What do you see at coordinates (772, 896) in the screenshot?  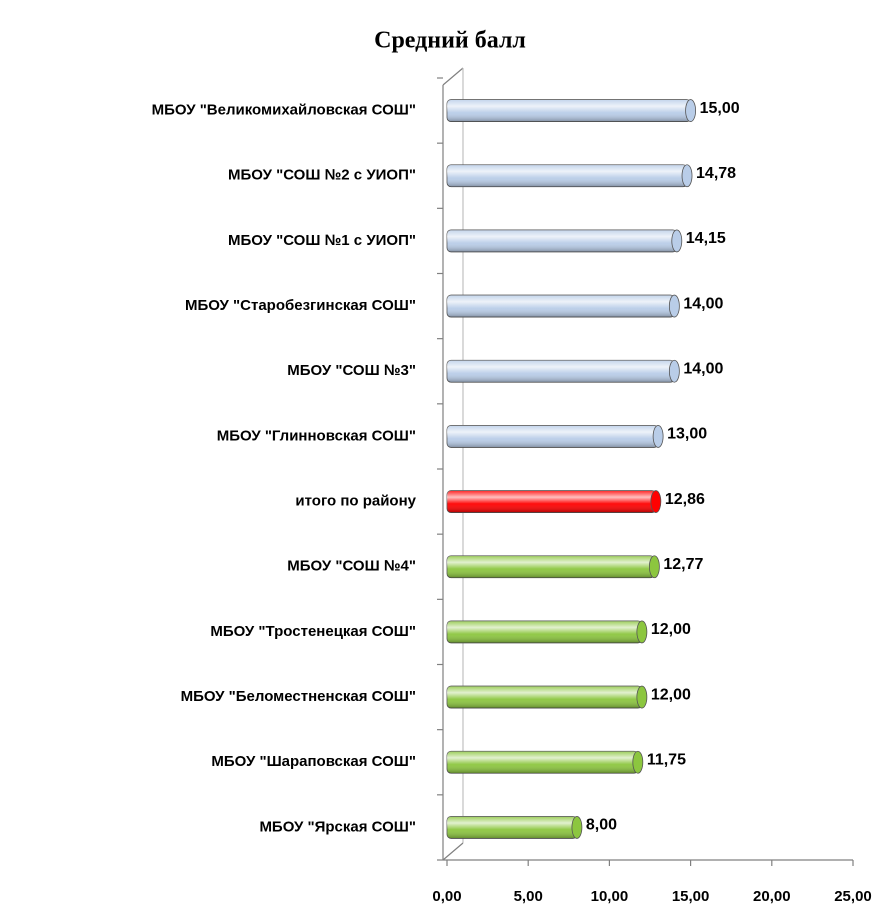 I see `x-tick-label: 20,00` at bounding box center [772, 896].